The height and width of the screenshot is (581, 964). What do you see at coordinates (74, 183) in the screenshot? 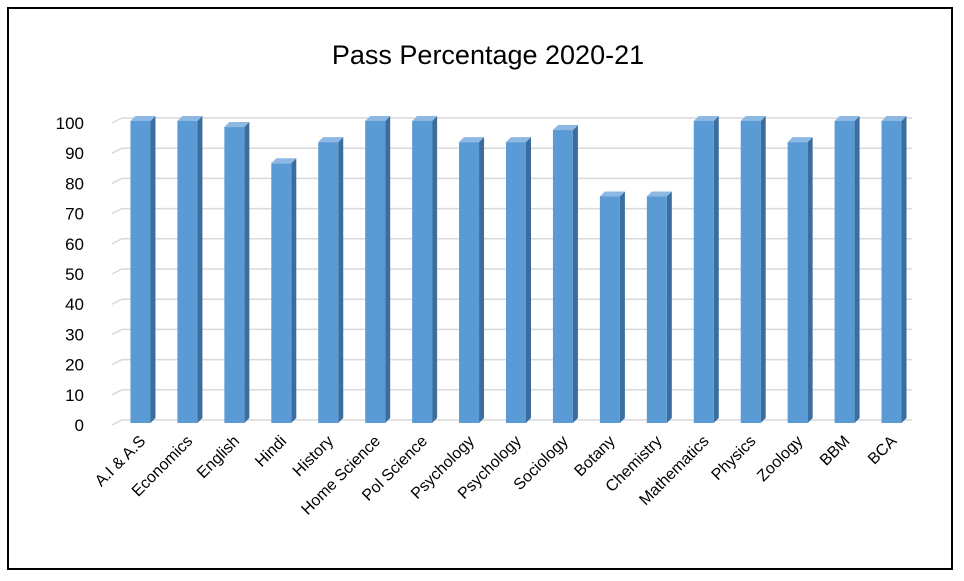
I see `y-tick-label: 80` at bounding box center [74, 183].